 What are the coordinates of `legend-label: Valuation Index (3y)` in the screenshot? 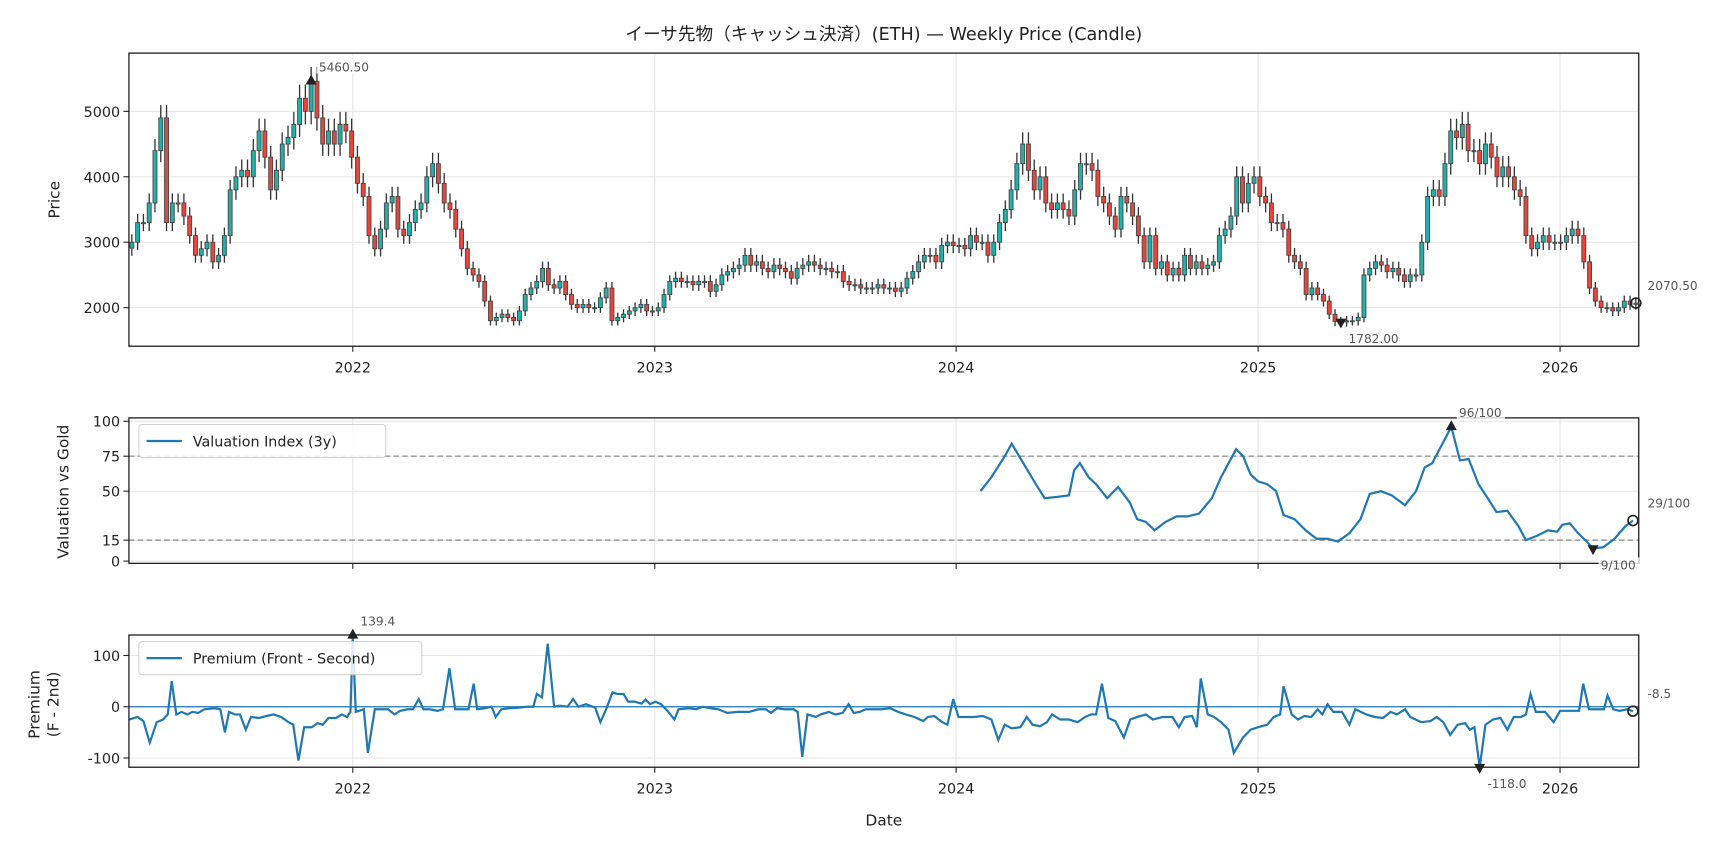 It's located at (265, 443).